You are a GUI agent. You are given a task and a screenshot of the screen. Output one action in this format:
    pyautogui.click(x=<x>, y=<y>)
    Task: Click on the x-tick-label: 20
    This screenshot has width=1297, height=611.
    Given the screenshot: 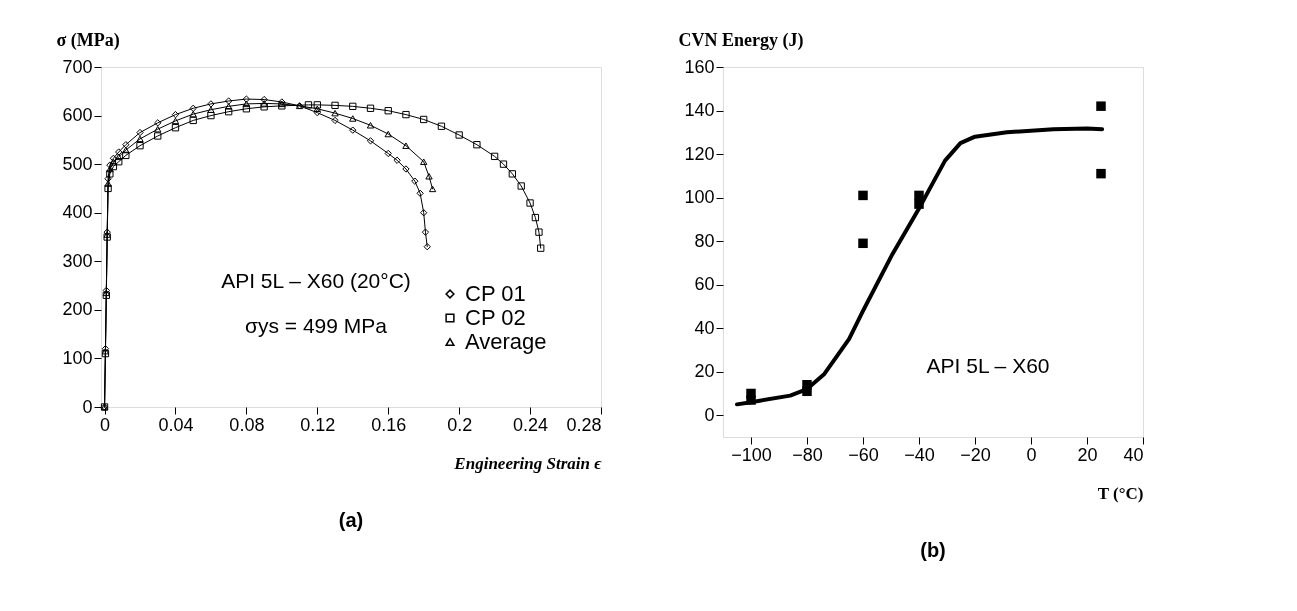 What is the action you would take?
    pyautogui.click(x=1087, y=454)
    